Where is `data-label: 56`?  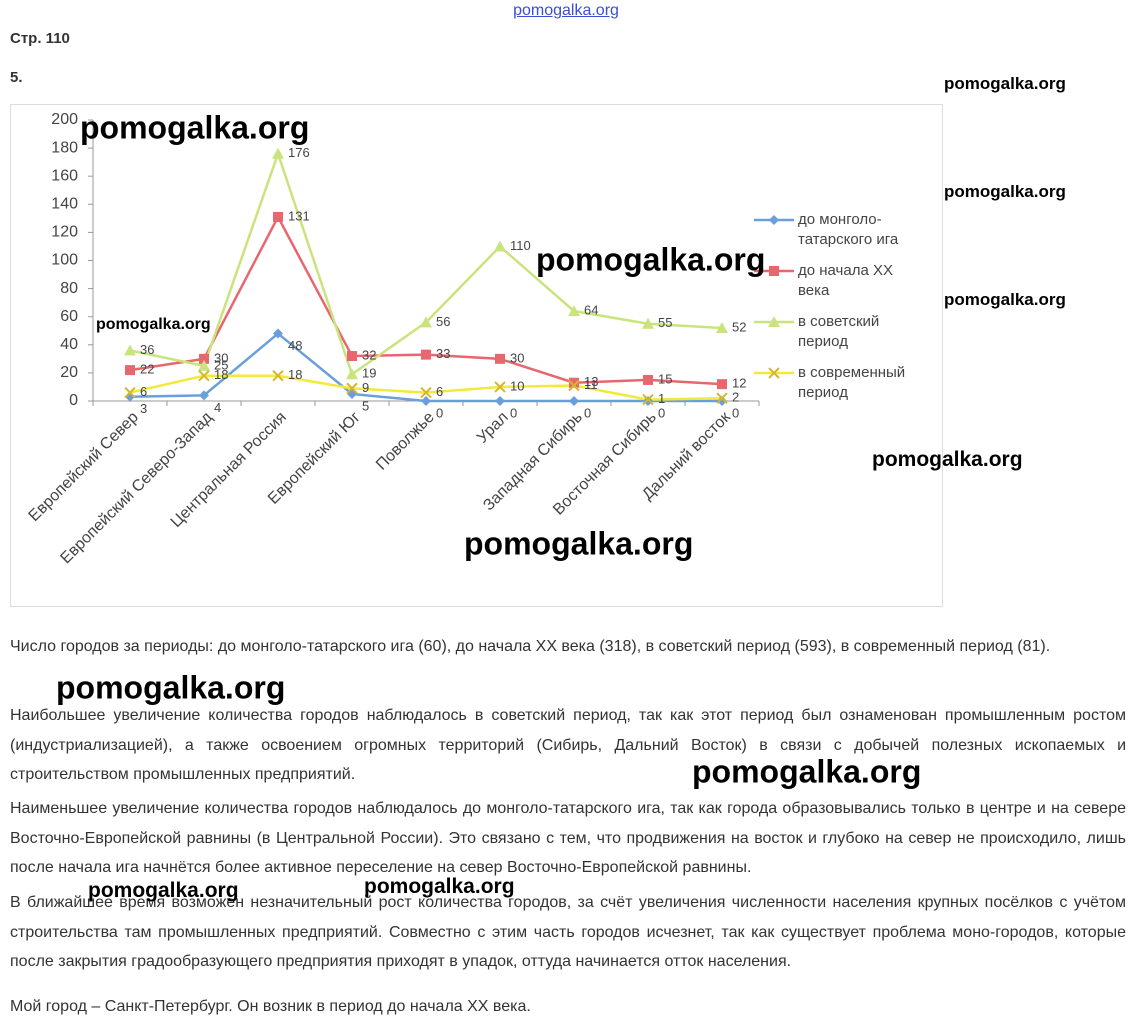
data-label: 56 is located at coordinates (443, 321).